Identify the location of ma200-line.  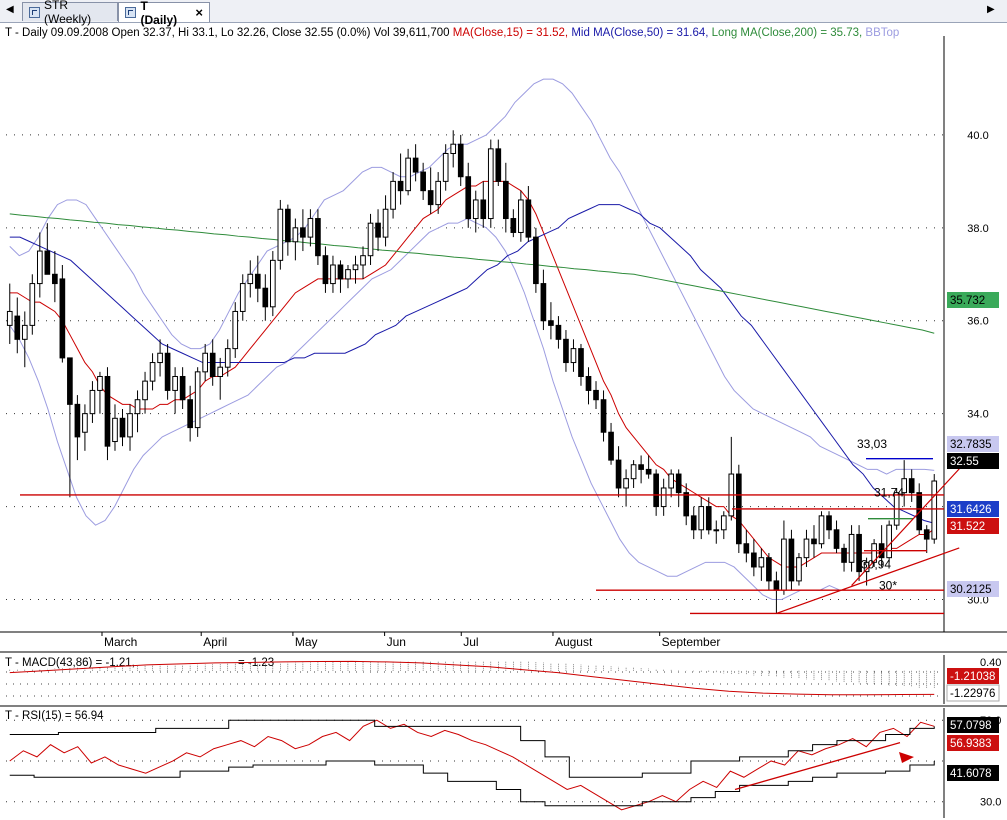
(472, 273).